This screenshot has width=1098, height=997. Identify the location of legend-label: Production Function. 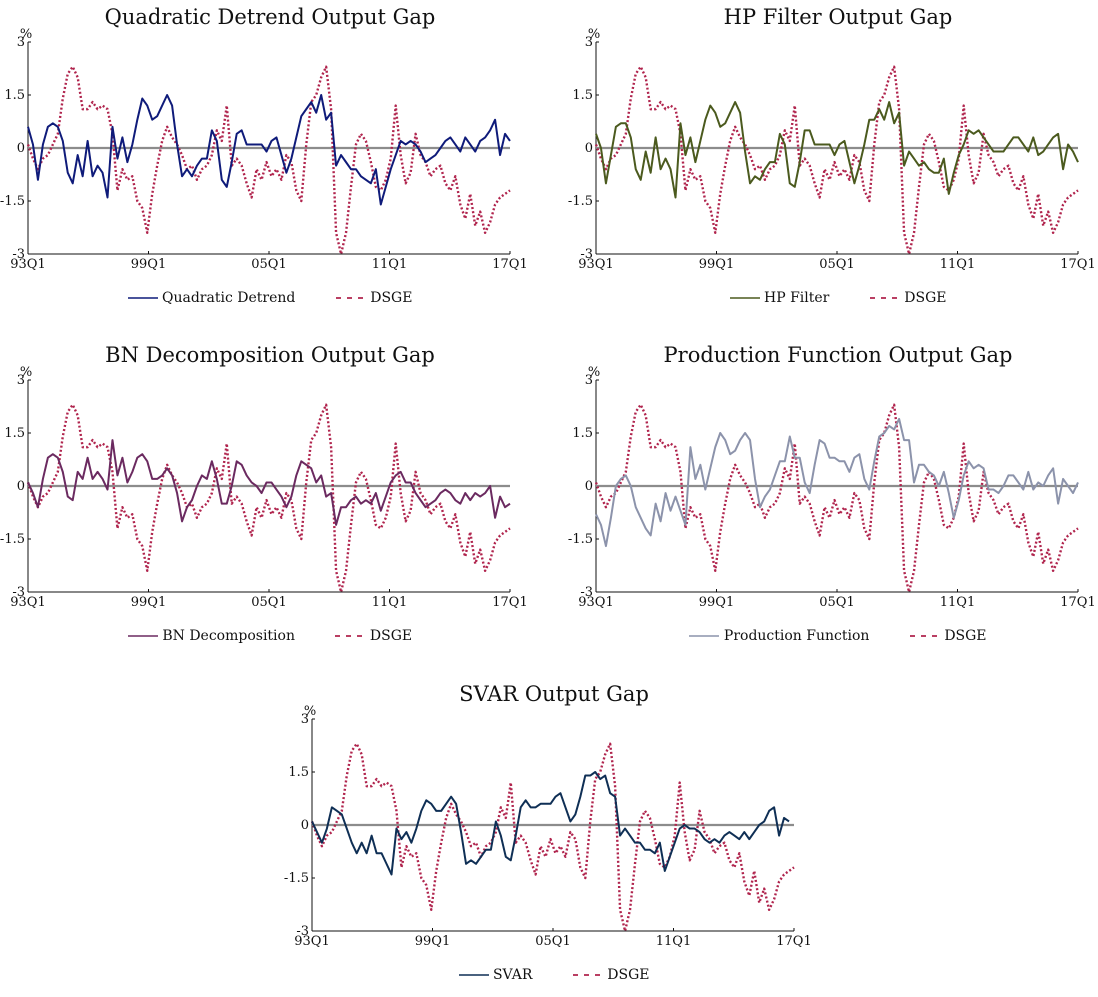
(796, 636).